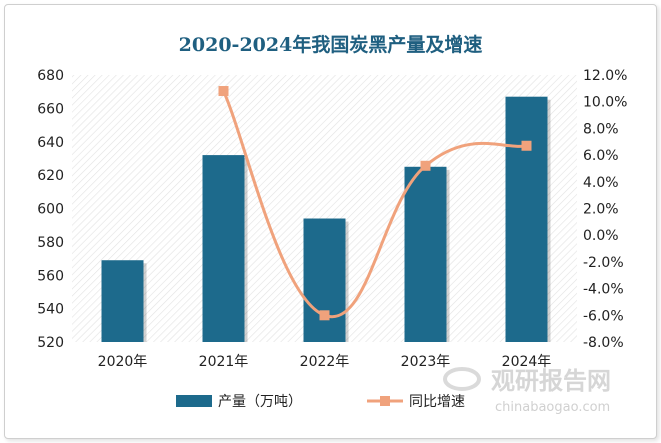 Image resolution: width=661 pixels, height=443 pixels. I want to click on y-left-tick-label: 620, so click(50, 176).